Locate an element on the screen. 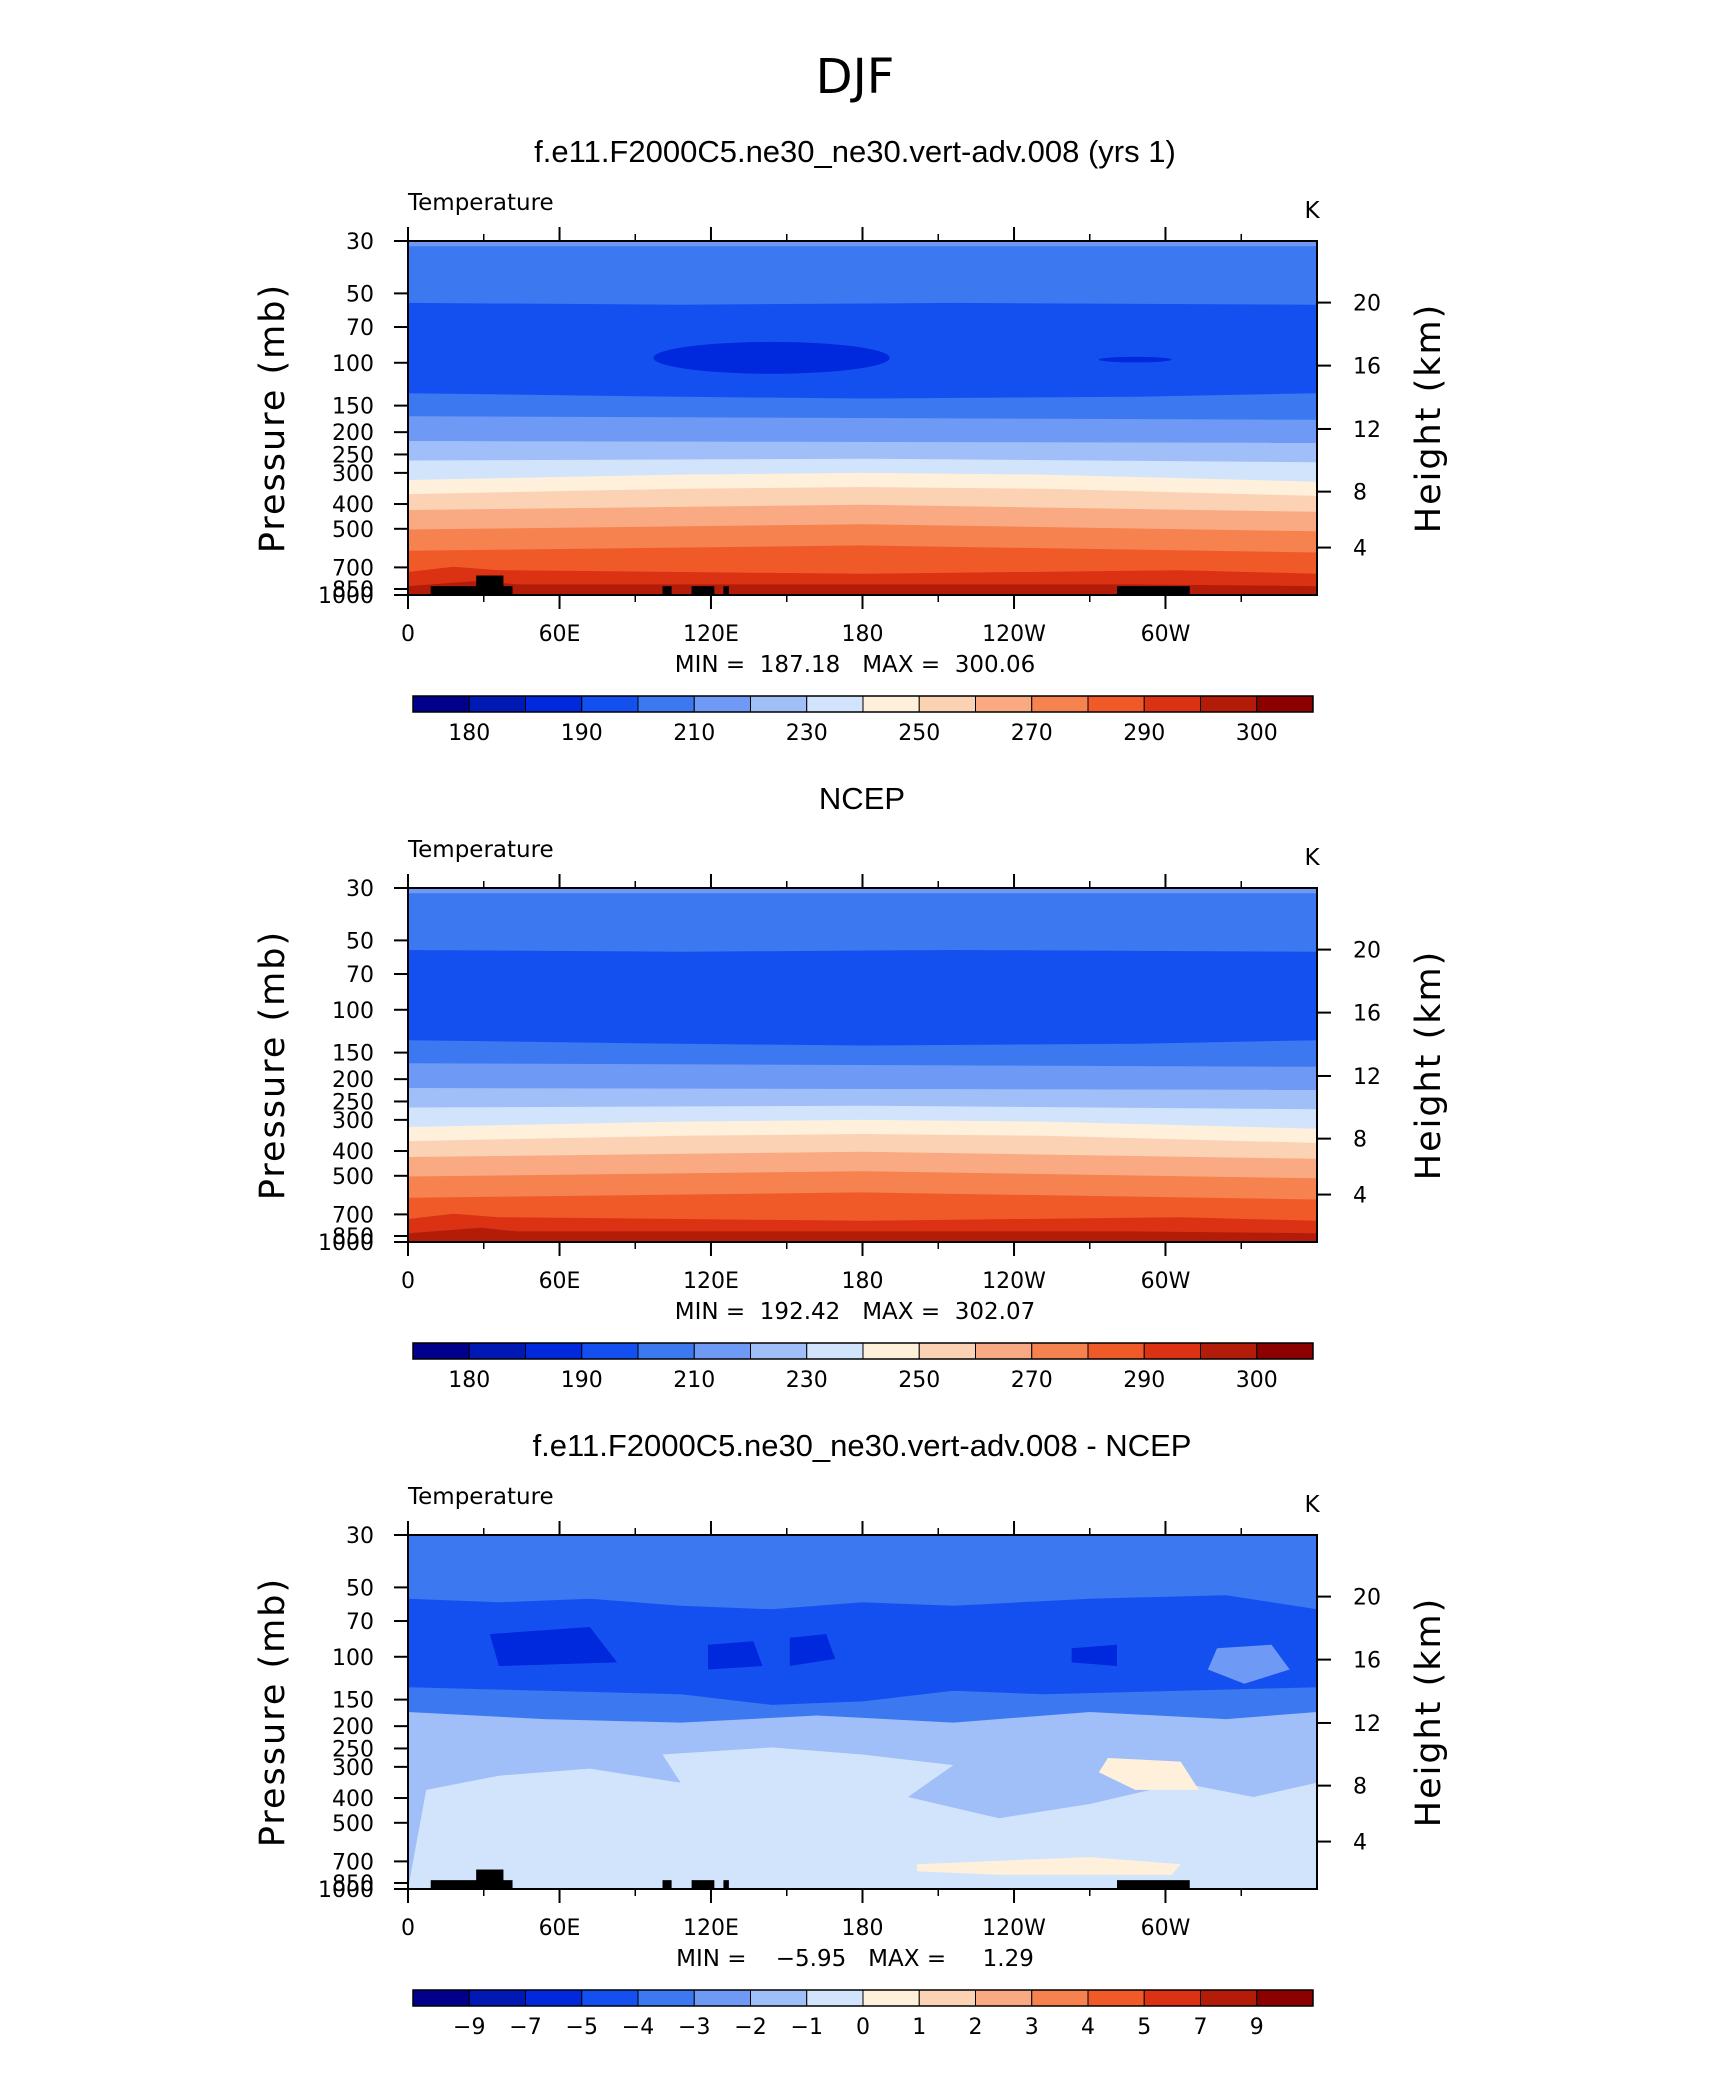 The height and width of the screenshot is (2074, 1710). cold-core is located at coordinates (1135, 359).